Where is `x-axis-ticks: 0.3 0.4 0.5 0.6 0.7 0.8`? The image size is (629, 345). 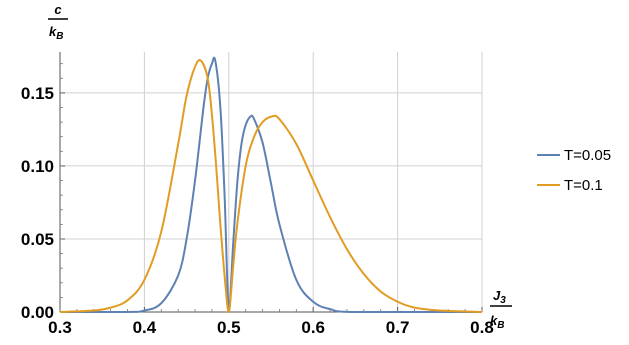
x-axis-ticks: 0.3 0.4 0.5 0.6 0.7 0.8 is located at coordinates (271, 322).